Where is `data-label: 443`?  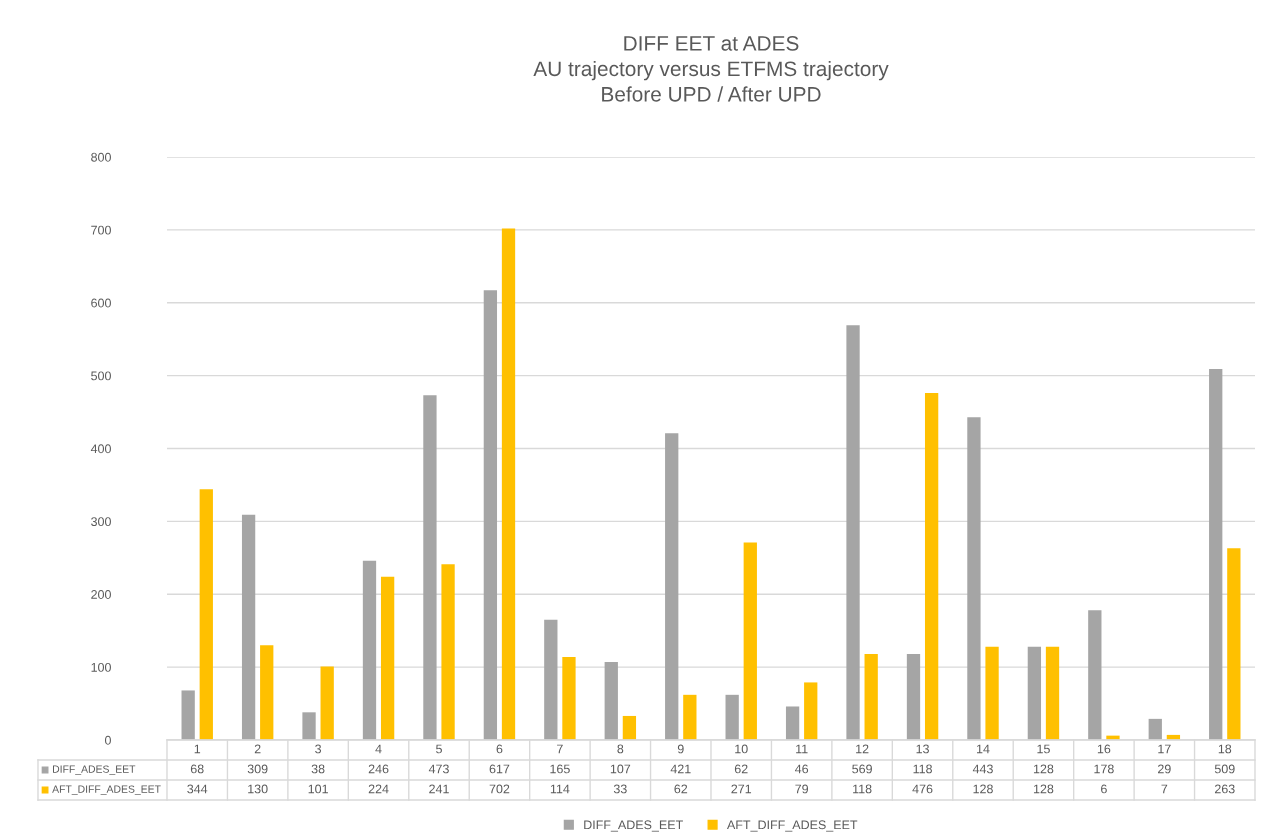 data-label: 443 is located at coordinates (982, 769).